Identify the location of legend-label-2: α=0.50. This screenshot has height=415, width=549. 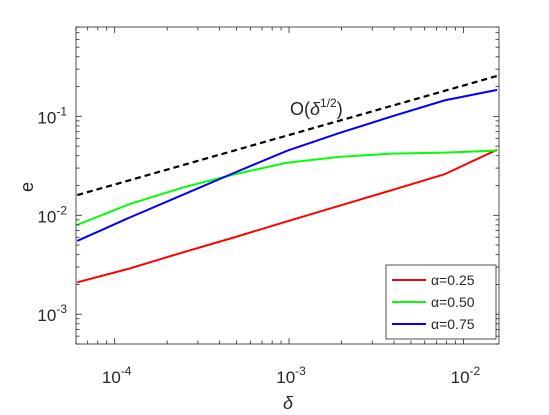
(453, 302).